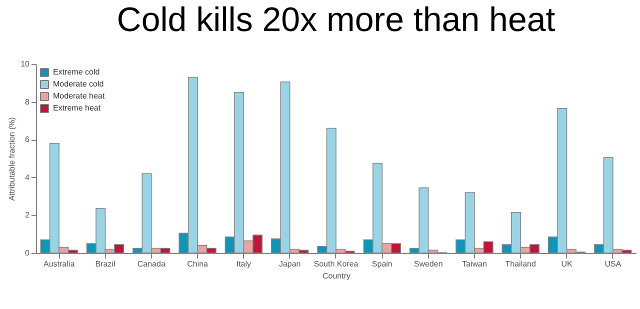 This screenshot has height=309, width=640. I want to click on legend-label: Extreme cold, so click(76, 72).